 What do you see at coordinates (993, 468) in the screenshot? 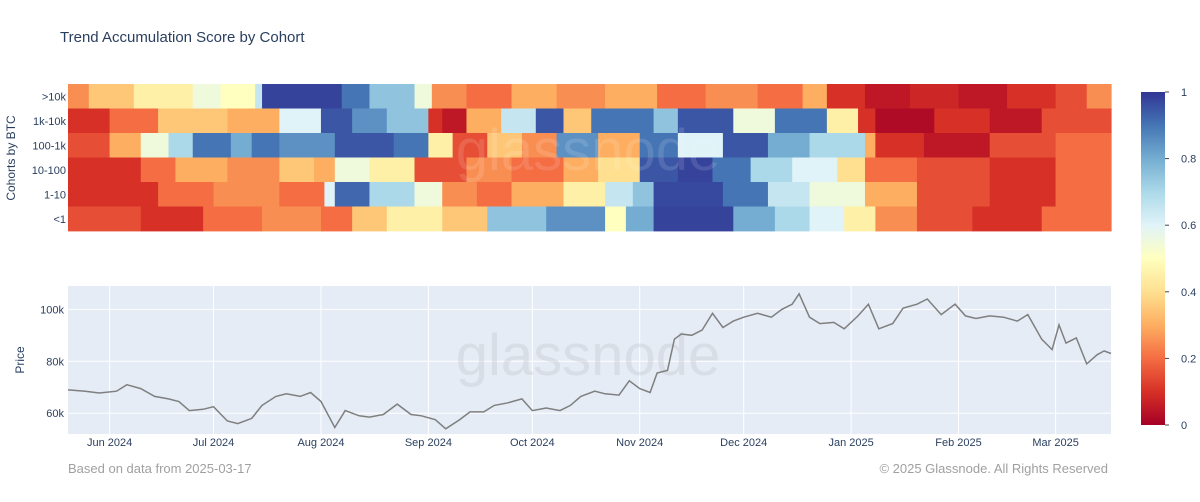
I see `footer-copyright: © 2025 Glassnode. All Rights Reserved` at bounding box center [993, 468].